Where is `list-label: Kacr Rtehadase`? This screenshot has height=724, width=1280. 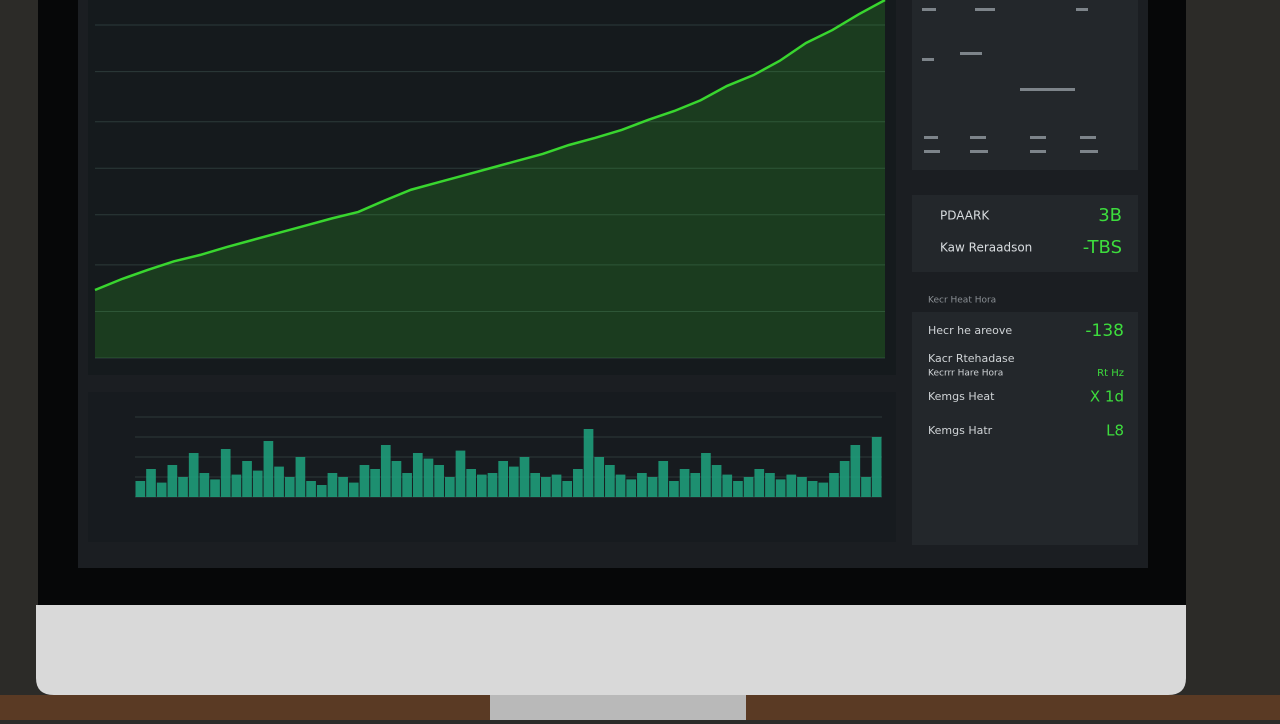
list-label: Kacr Rtehadase is located at coordinates (971, 358).